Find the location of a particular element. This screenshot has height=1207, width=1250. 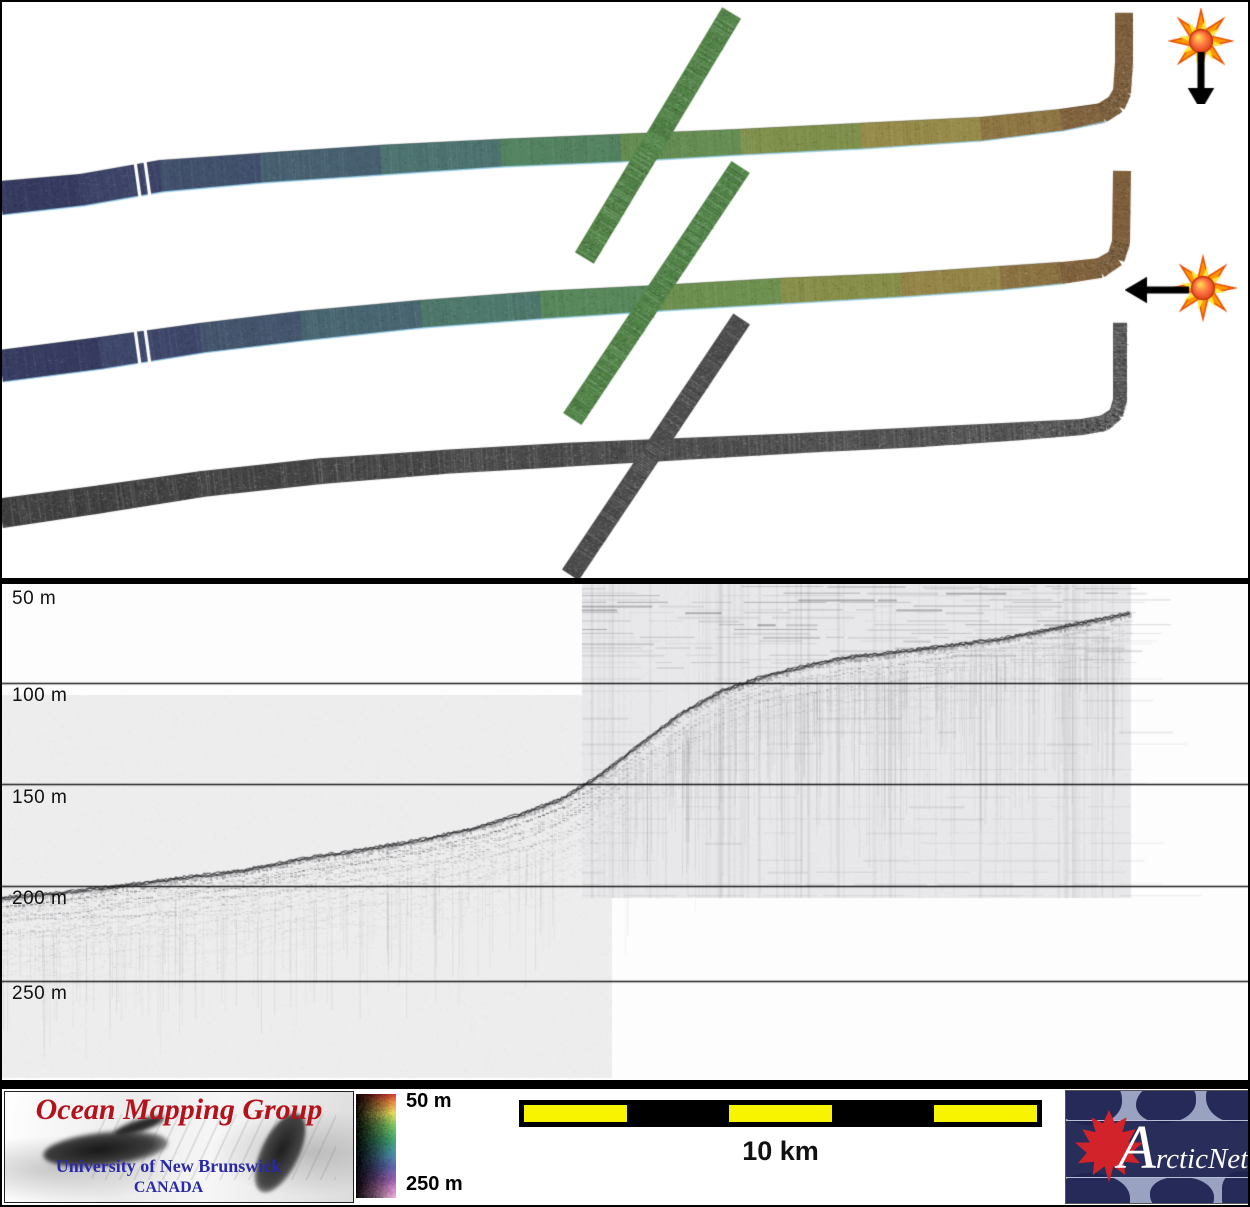

colorbar-bottom-label: 250 m is located at coordinates (434, 1184).